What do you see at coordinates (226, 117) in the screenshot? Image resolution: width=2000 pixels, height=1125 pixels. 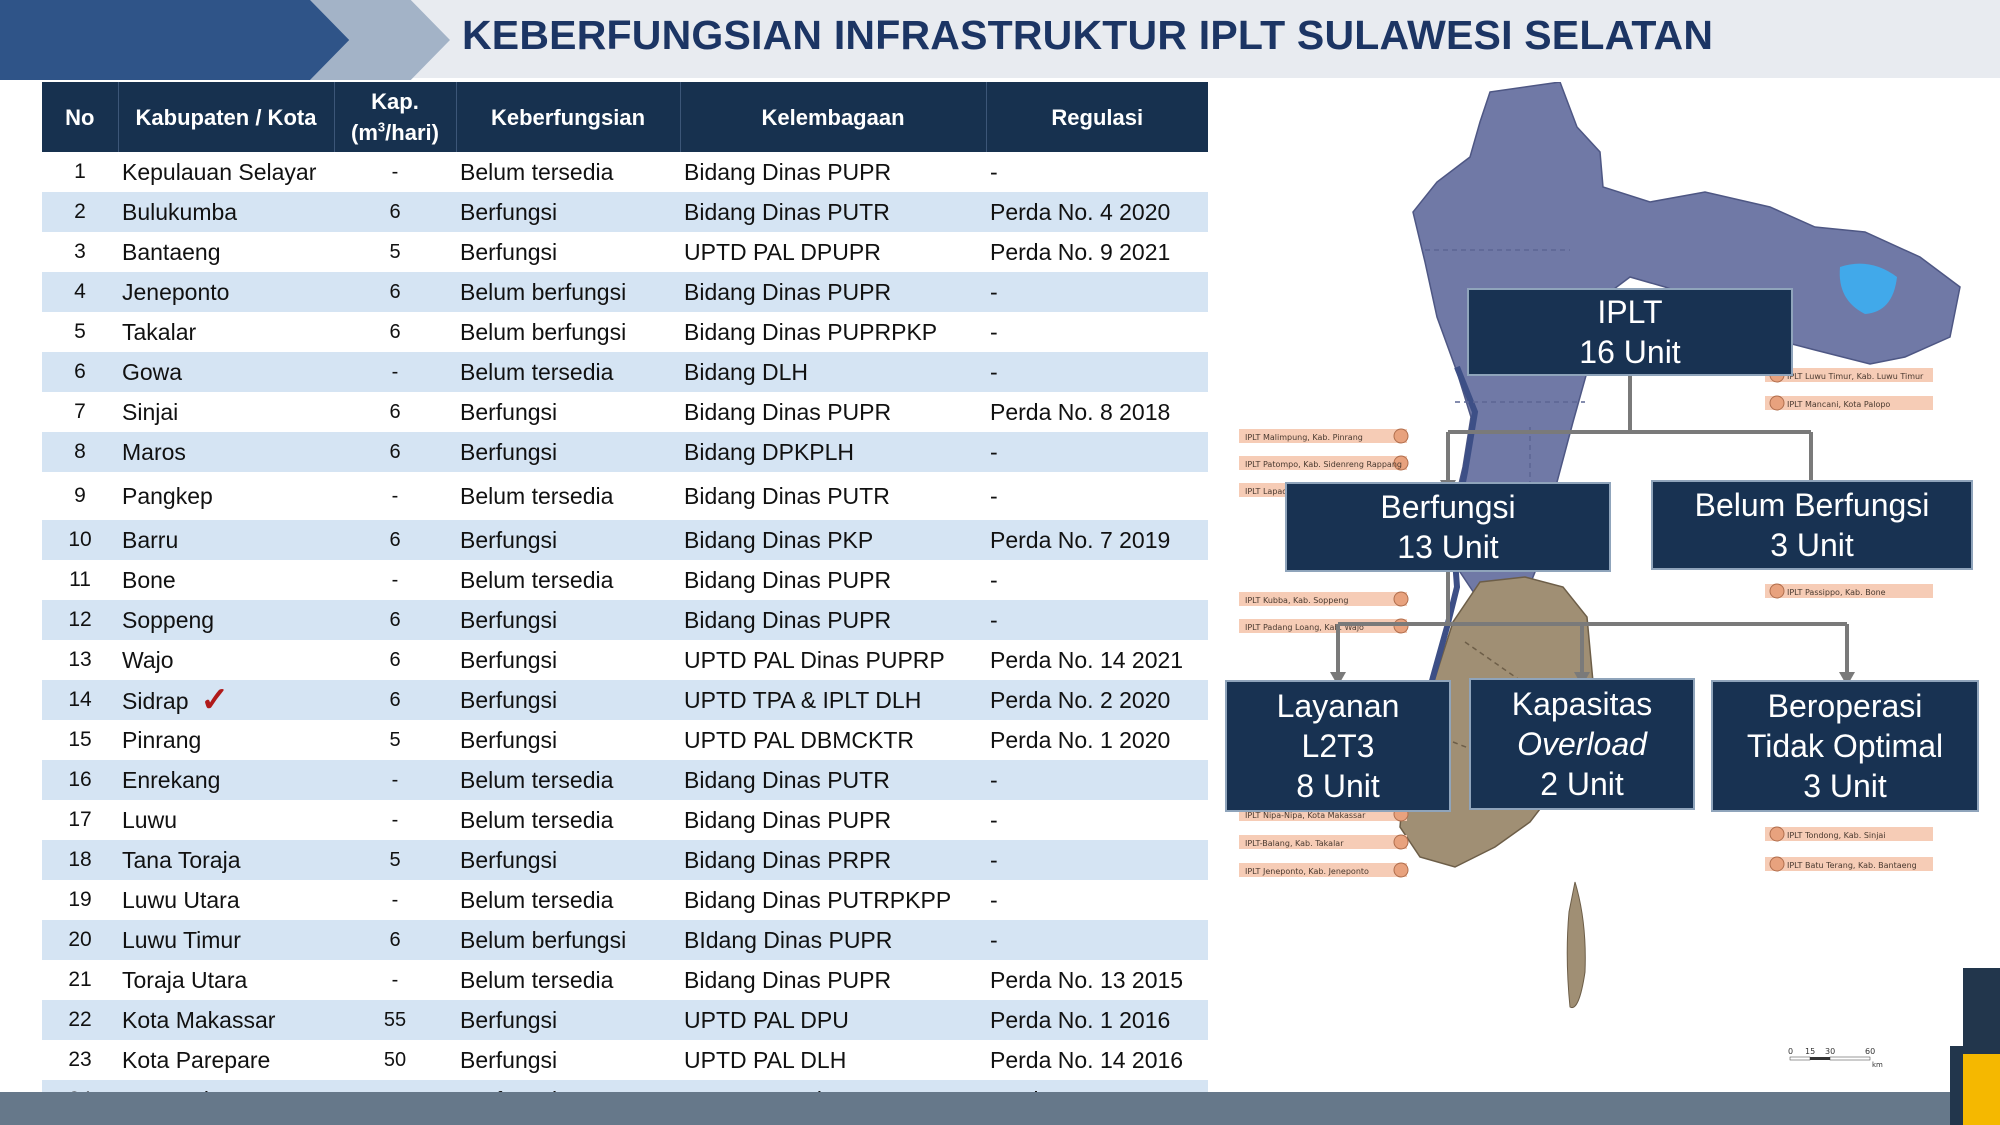 I see `col-header-kabupaten: Kabupaten / Kota` at bounding box center [226, 117].